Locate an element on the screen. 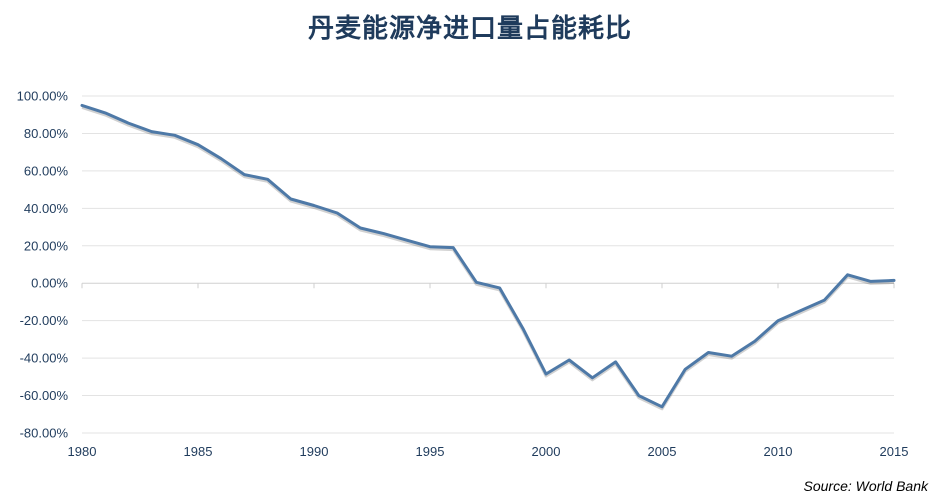 The image size is (940, 500). y-tick-label: -60.00% is located at coordinates (44, 395).